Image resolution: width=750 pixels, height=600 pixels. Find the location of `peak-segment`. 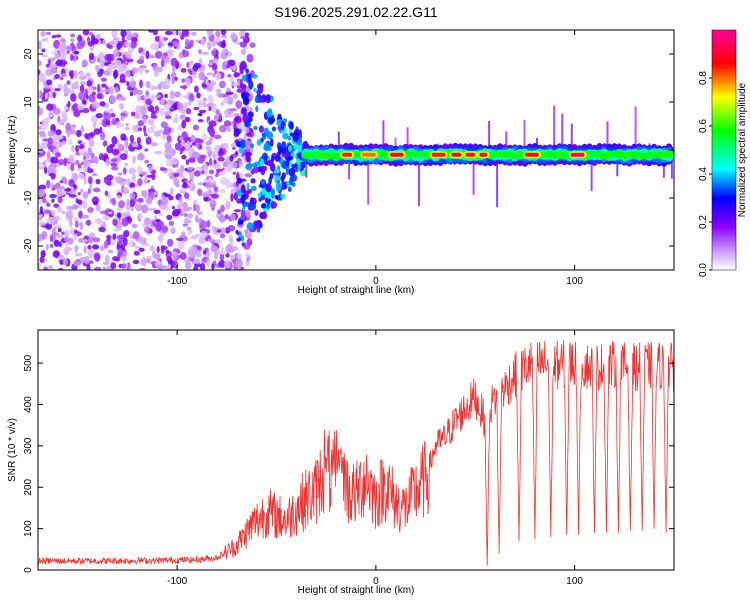

peak-segment is located at coordinates (438, 154).